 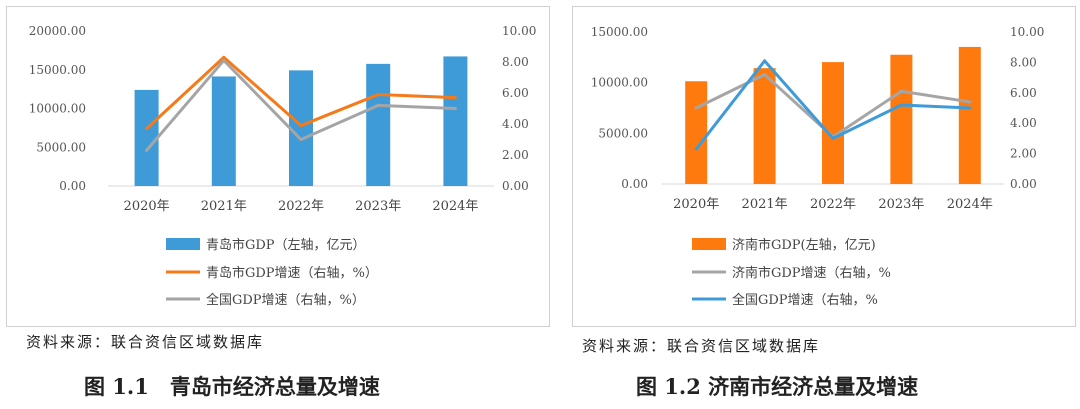 I want to click on y-left-tick-label: 20000.00, so click(x=57, y=31).